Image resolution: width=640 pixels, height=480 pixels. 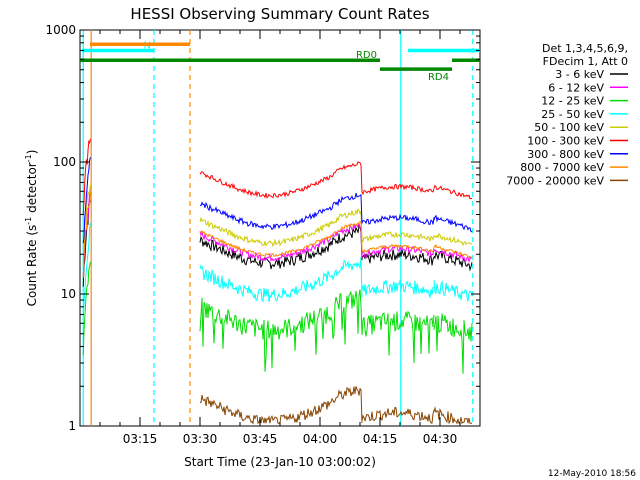 I want to click on footer-timestamp: 12-May-2010 18:56, so click(x=592, y=474).